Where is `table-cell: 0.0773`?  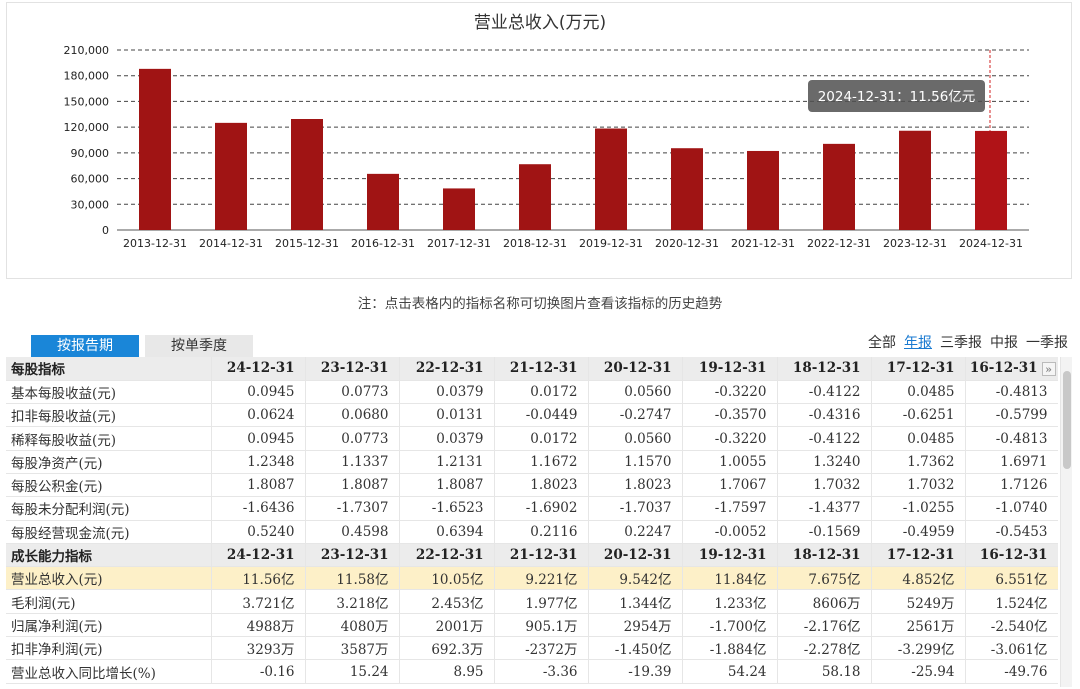 table-cell: 0.0773 is located at coordinates (352, 392).